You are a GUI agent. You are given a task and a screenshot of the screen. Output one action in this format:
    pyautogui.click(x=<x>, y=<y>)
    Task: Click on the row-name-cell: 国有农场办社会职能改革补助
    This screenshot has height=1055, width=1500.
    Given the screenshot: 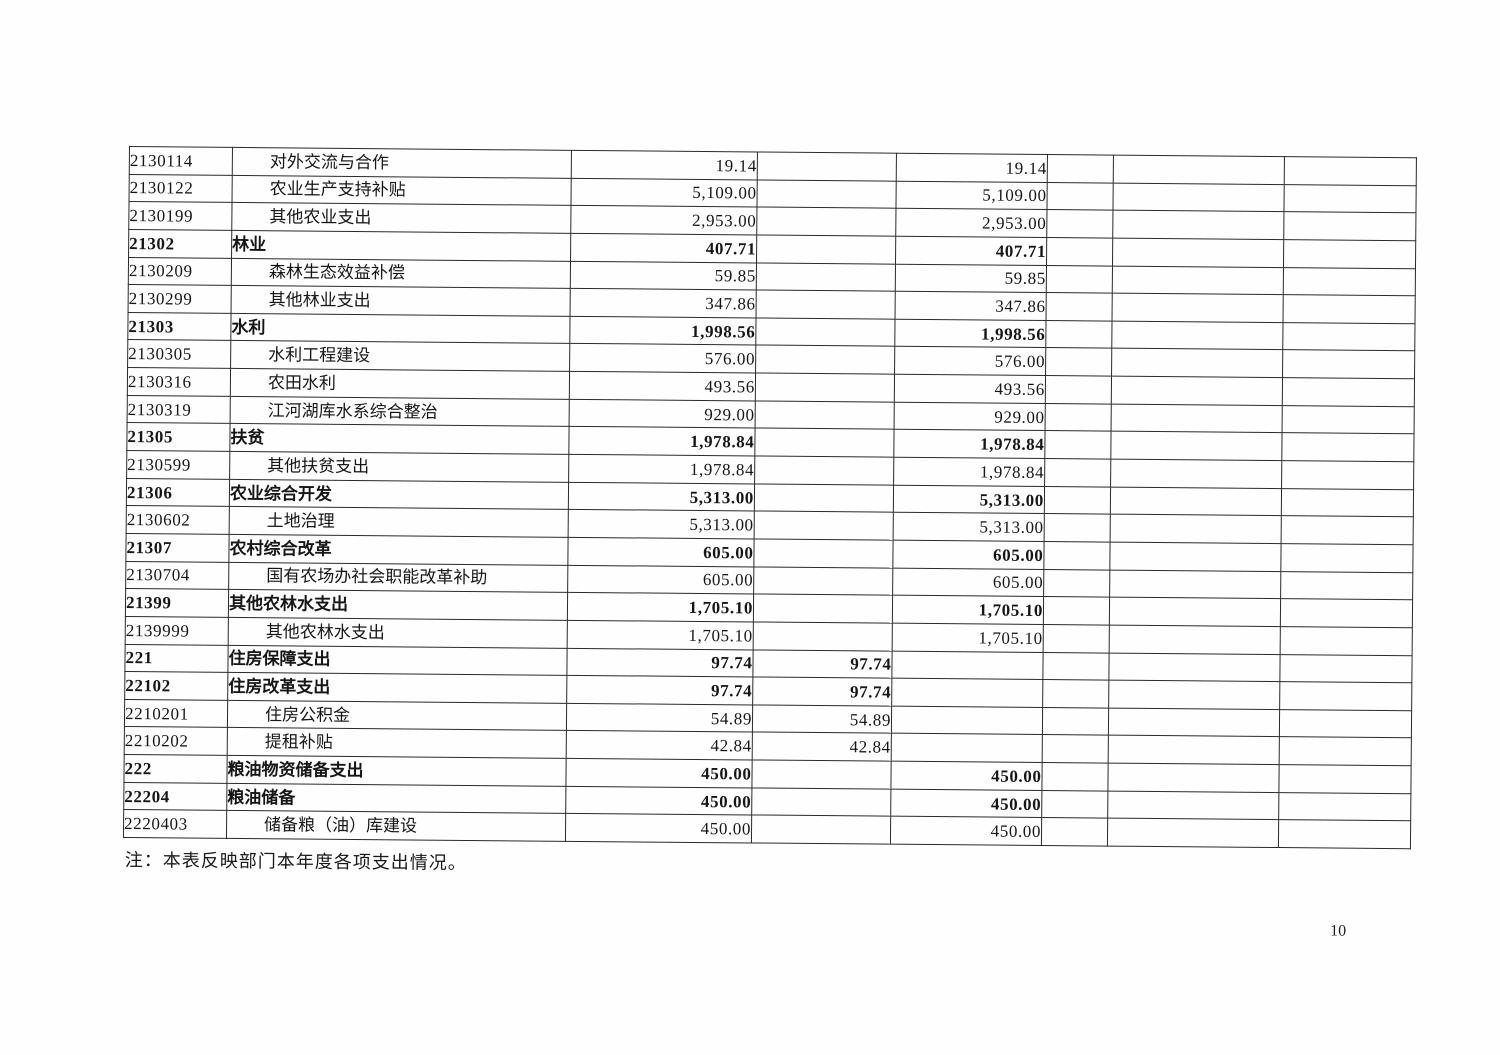 What is the action you would take?
    pyautogui.click(x=398, y=577)
    